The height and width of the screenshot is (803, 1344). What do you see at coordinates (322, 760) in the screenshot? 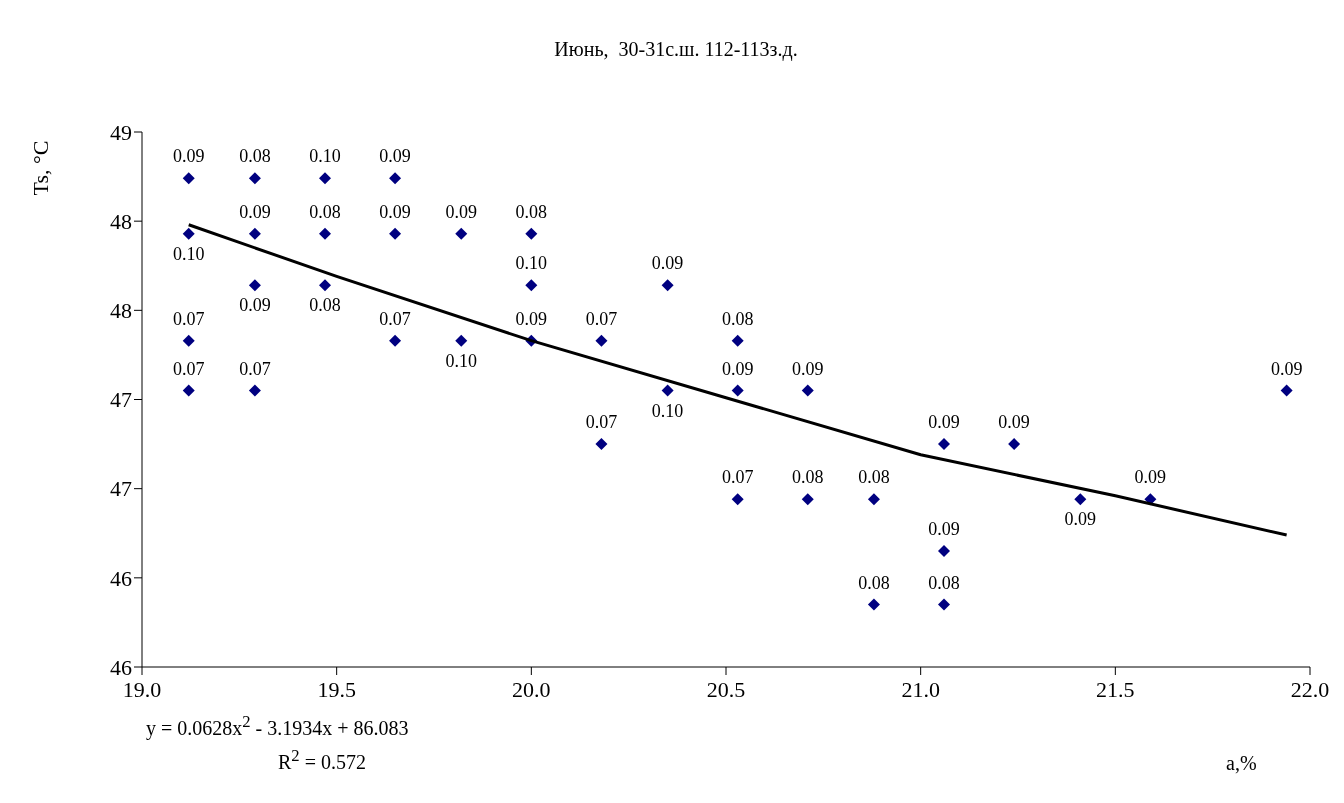
I see `text: R$^{2}$ = 0.572` at bounding box center [322, 760].